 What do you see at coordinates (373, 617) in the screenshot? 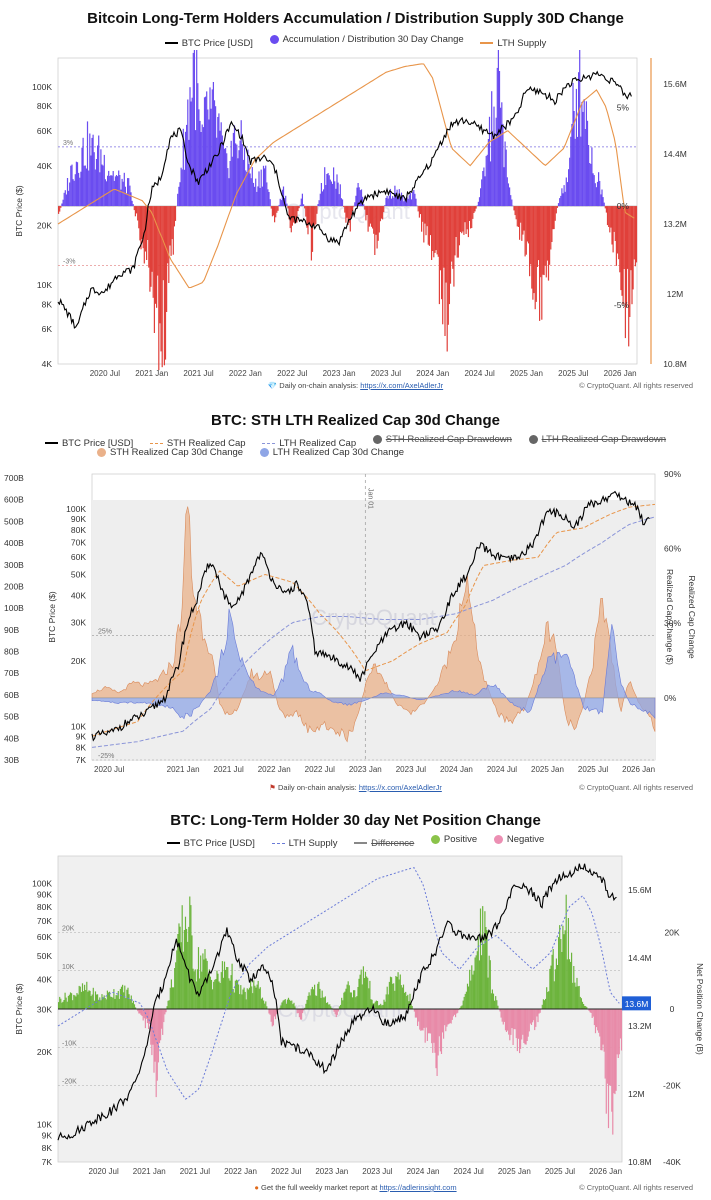
I see `watermark: CryptoQuant` at bounding box center [373, 617].